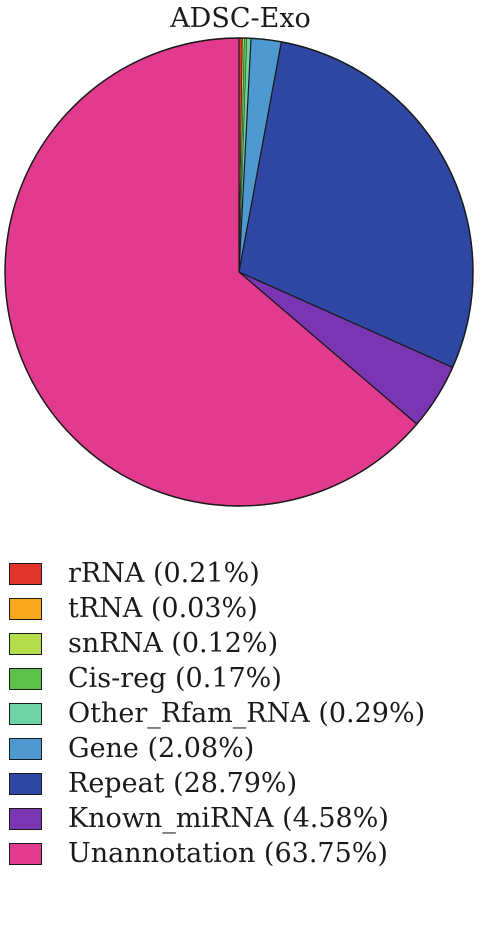  Describe the element at coordinates (163, 608) in the screenshot. I see `legend-label: tRNA (0.03%)` at that location.